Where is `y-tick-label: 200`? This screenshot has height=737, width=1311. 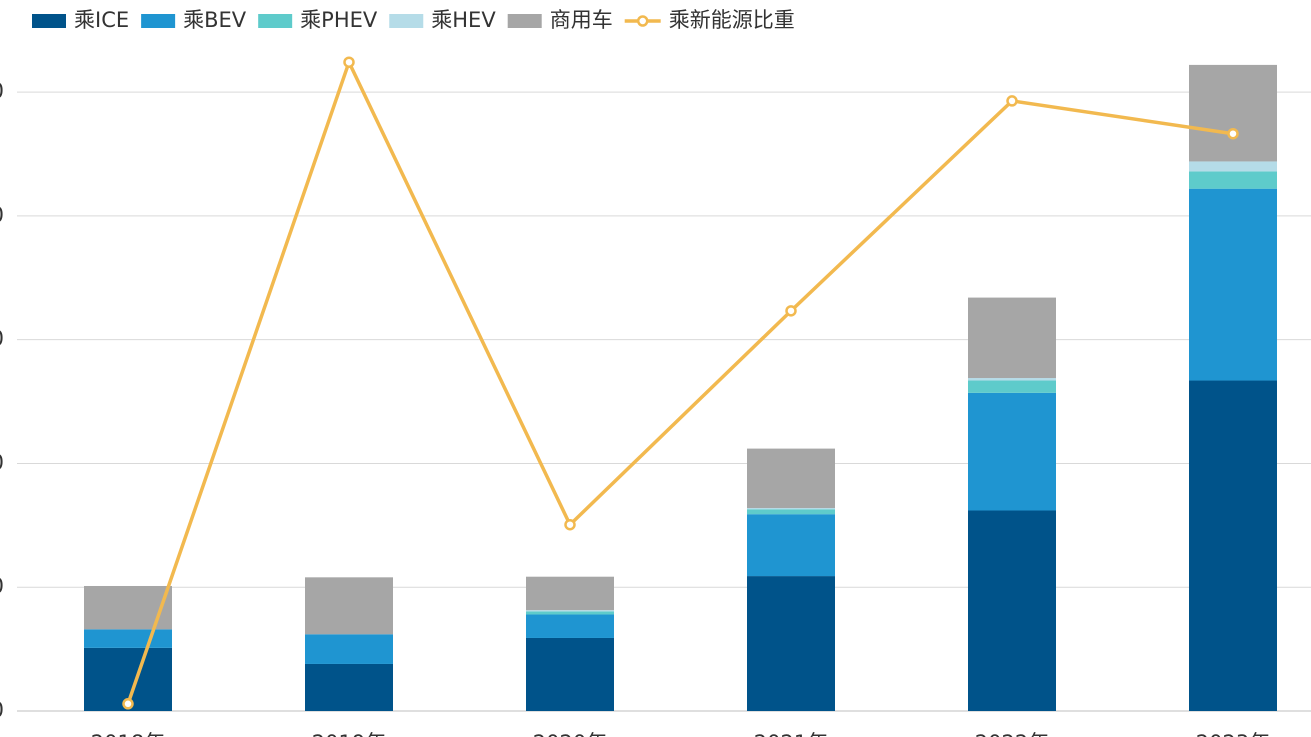
y-tick-label: 200 is located at coordinates (2, 462).